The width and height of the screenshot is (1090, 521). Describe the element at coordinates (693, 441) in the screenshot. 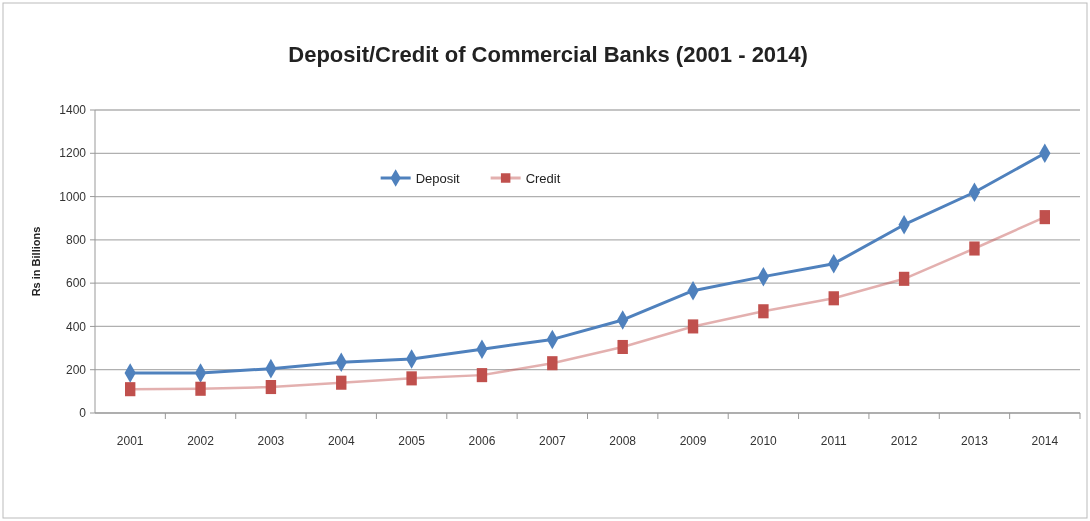

I see `x-tick-label: 2009` at that location.